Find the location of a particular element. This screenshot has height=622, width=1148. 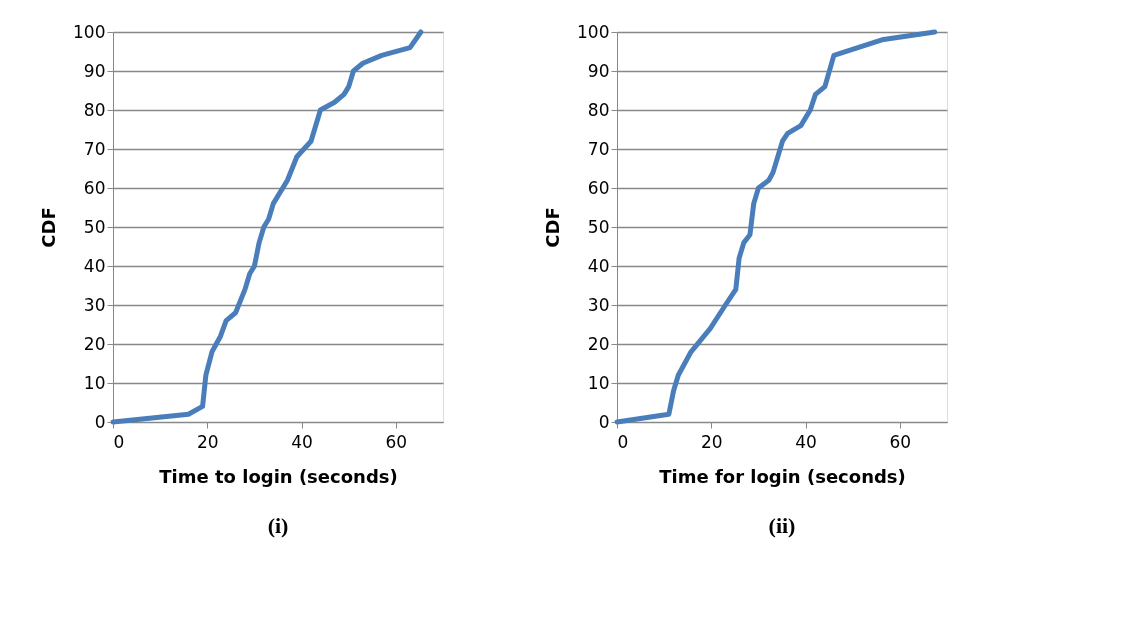

text: (i) is located at coordinates (278, 525).